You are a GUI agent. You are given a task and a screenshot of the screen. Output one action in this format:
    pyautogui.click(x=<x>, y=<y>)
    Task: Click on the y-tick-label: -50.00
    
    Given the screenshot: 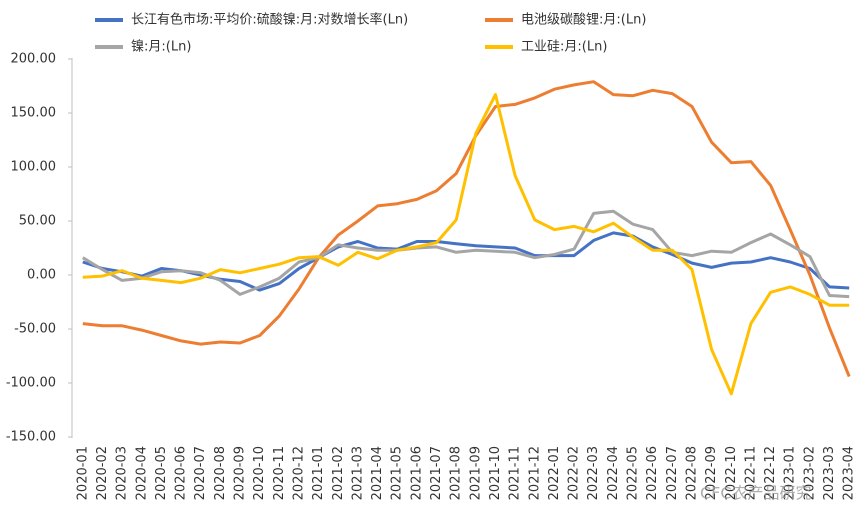 What is the action you would take?
    pyautogui.click(x=35, y=329)
    